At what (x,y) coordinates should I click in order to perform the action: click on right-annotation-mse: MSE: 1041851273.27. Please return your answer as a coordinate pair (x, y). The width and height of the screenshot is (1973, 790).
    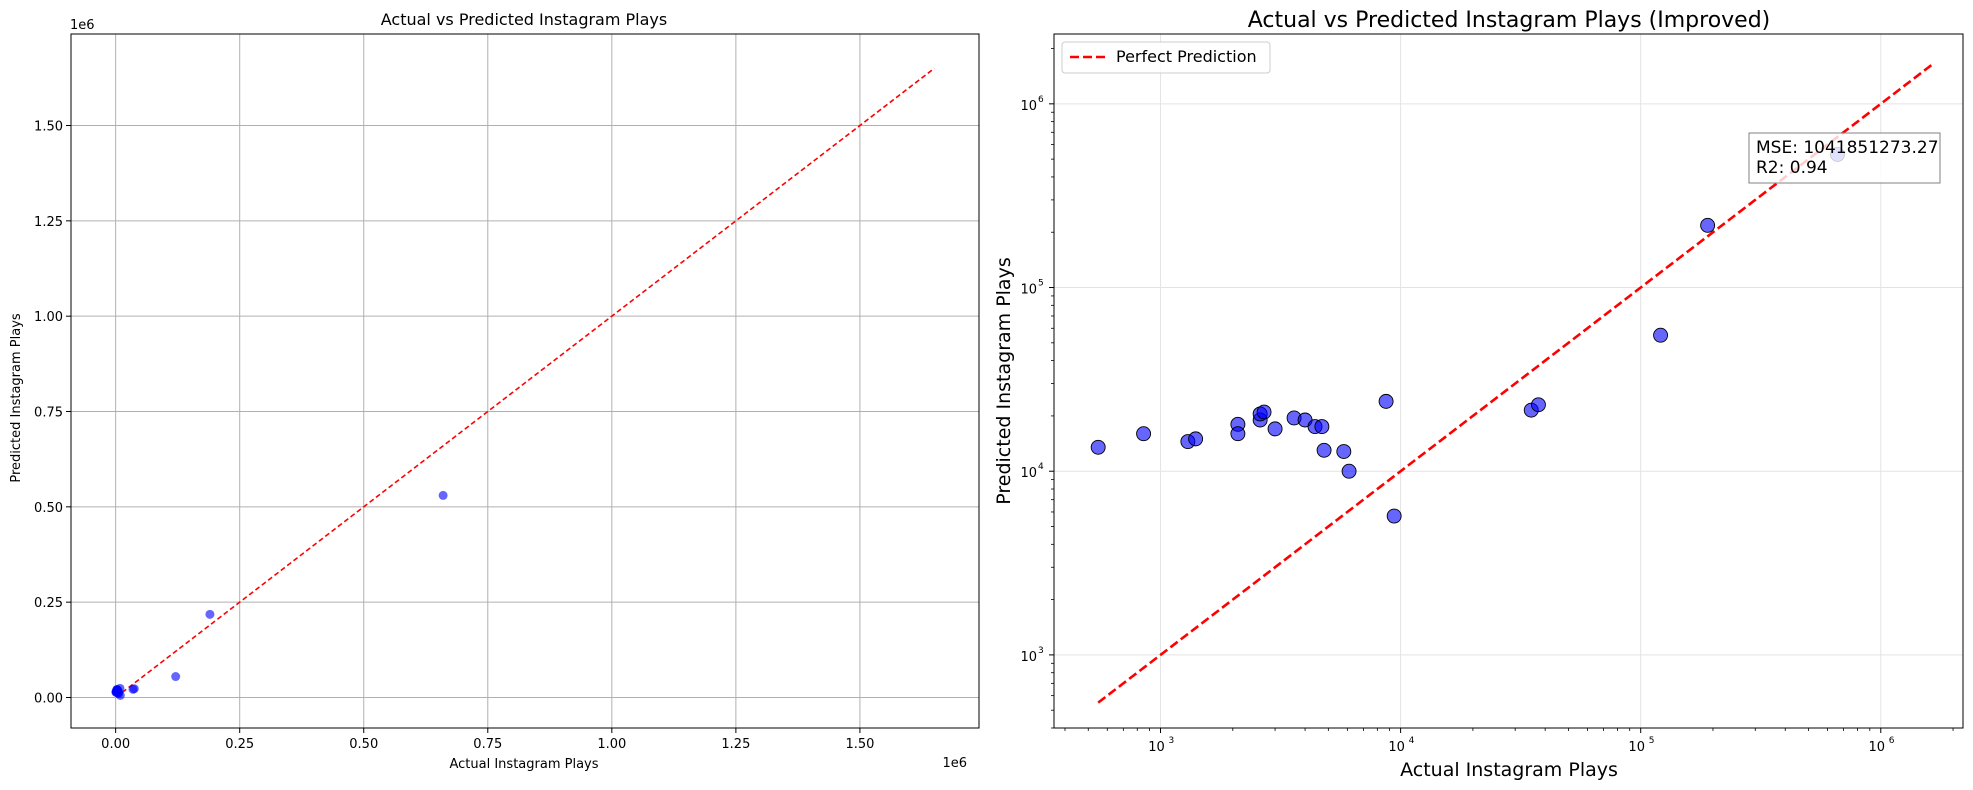
    Looking at the image, I should click on (1847, 148).